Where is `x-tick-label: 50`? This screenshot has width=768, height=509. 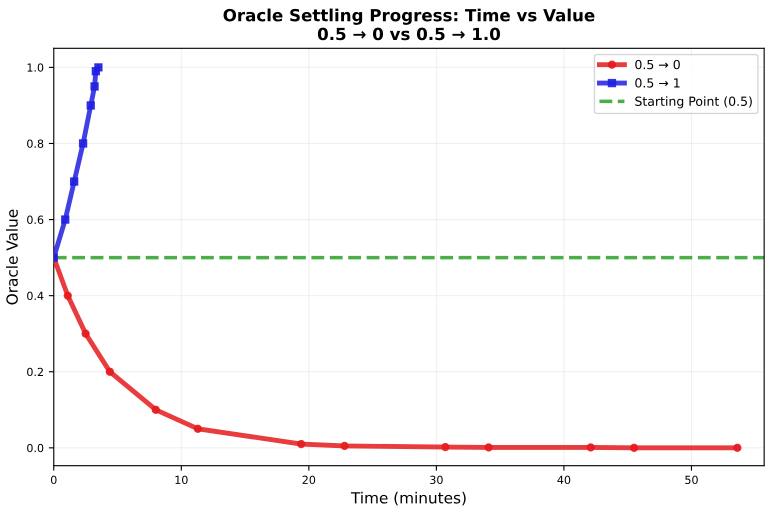
x-tick-label: 50 is located at coordinates (691, 480).